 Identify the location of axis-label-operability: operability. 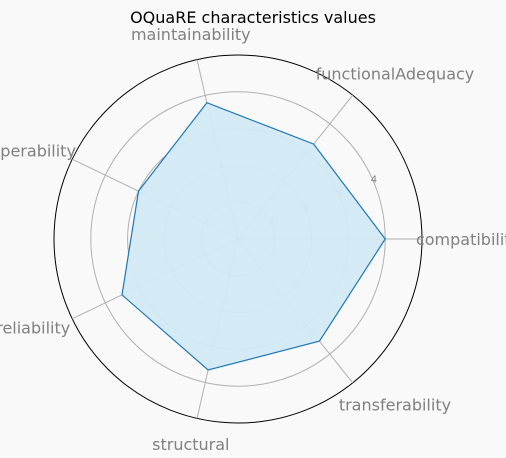
(38, 150).